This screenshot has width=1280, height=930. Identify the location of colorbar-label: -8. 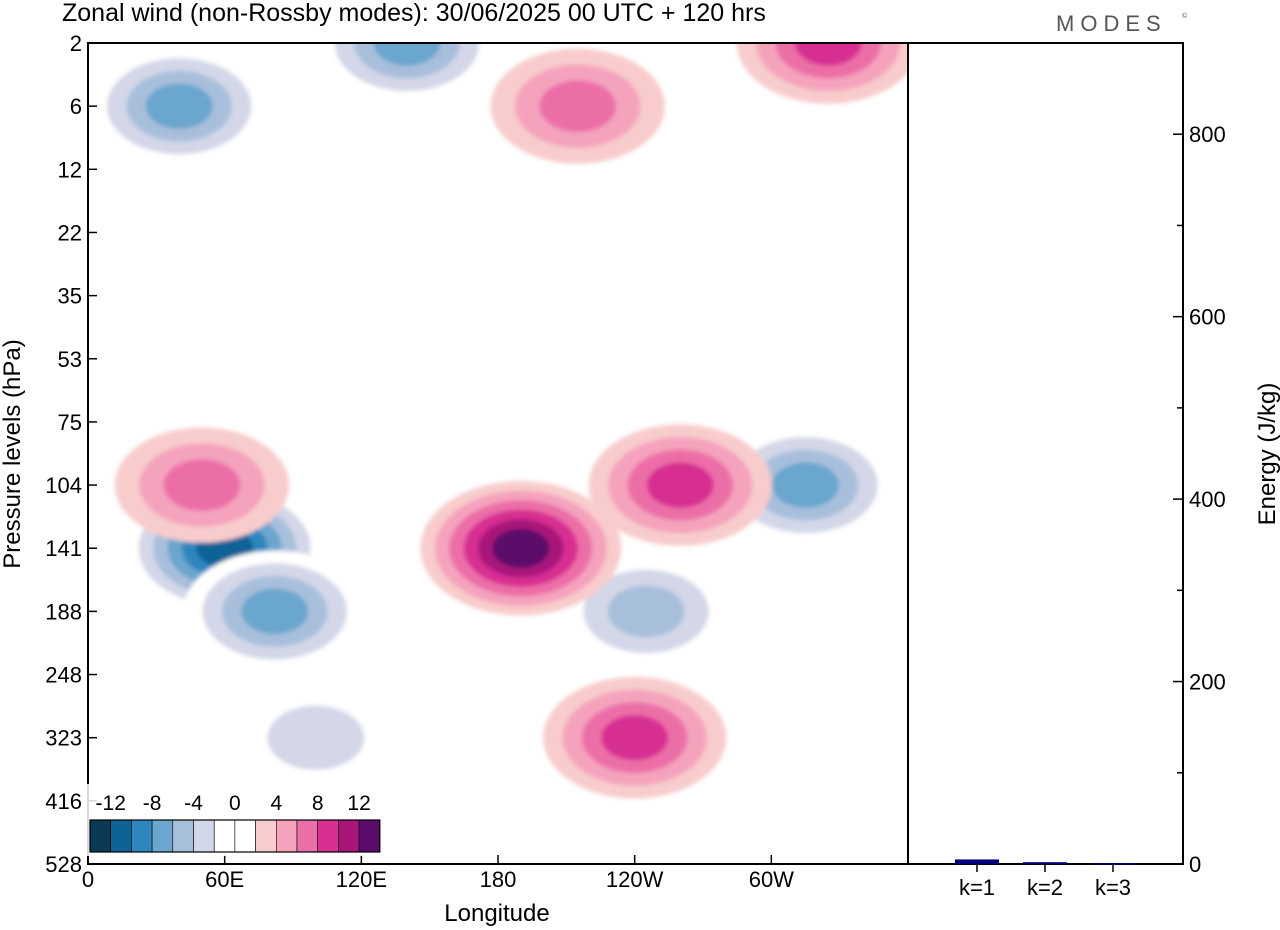
(152, 803).